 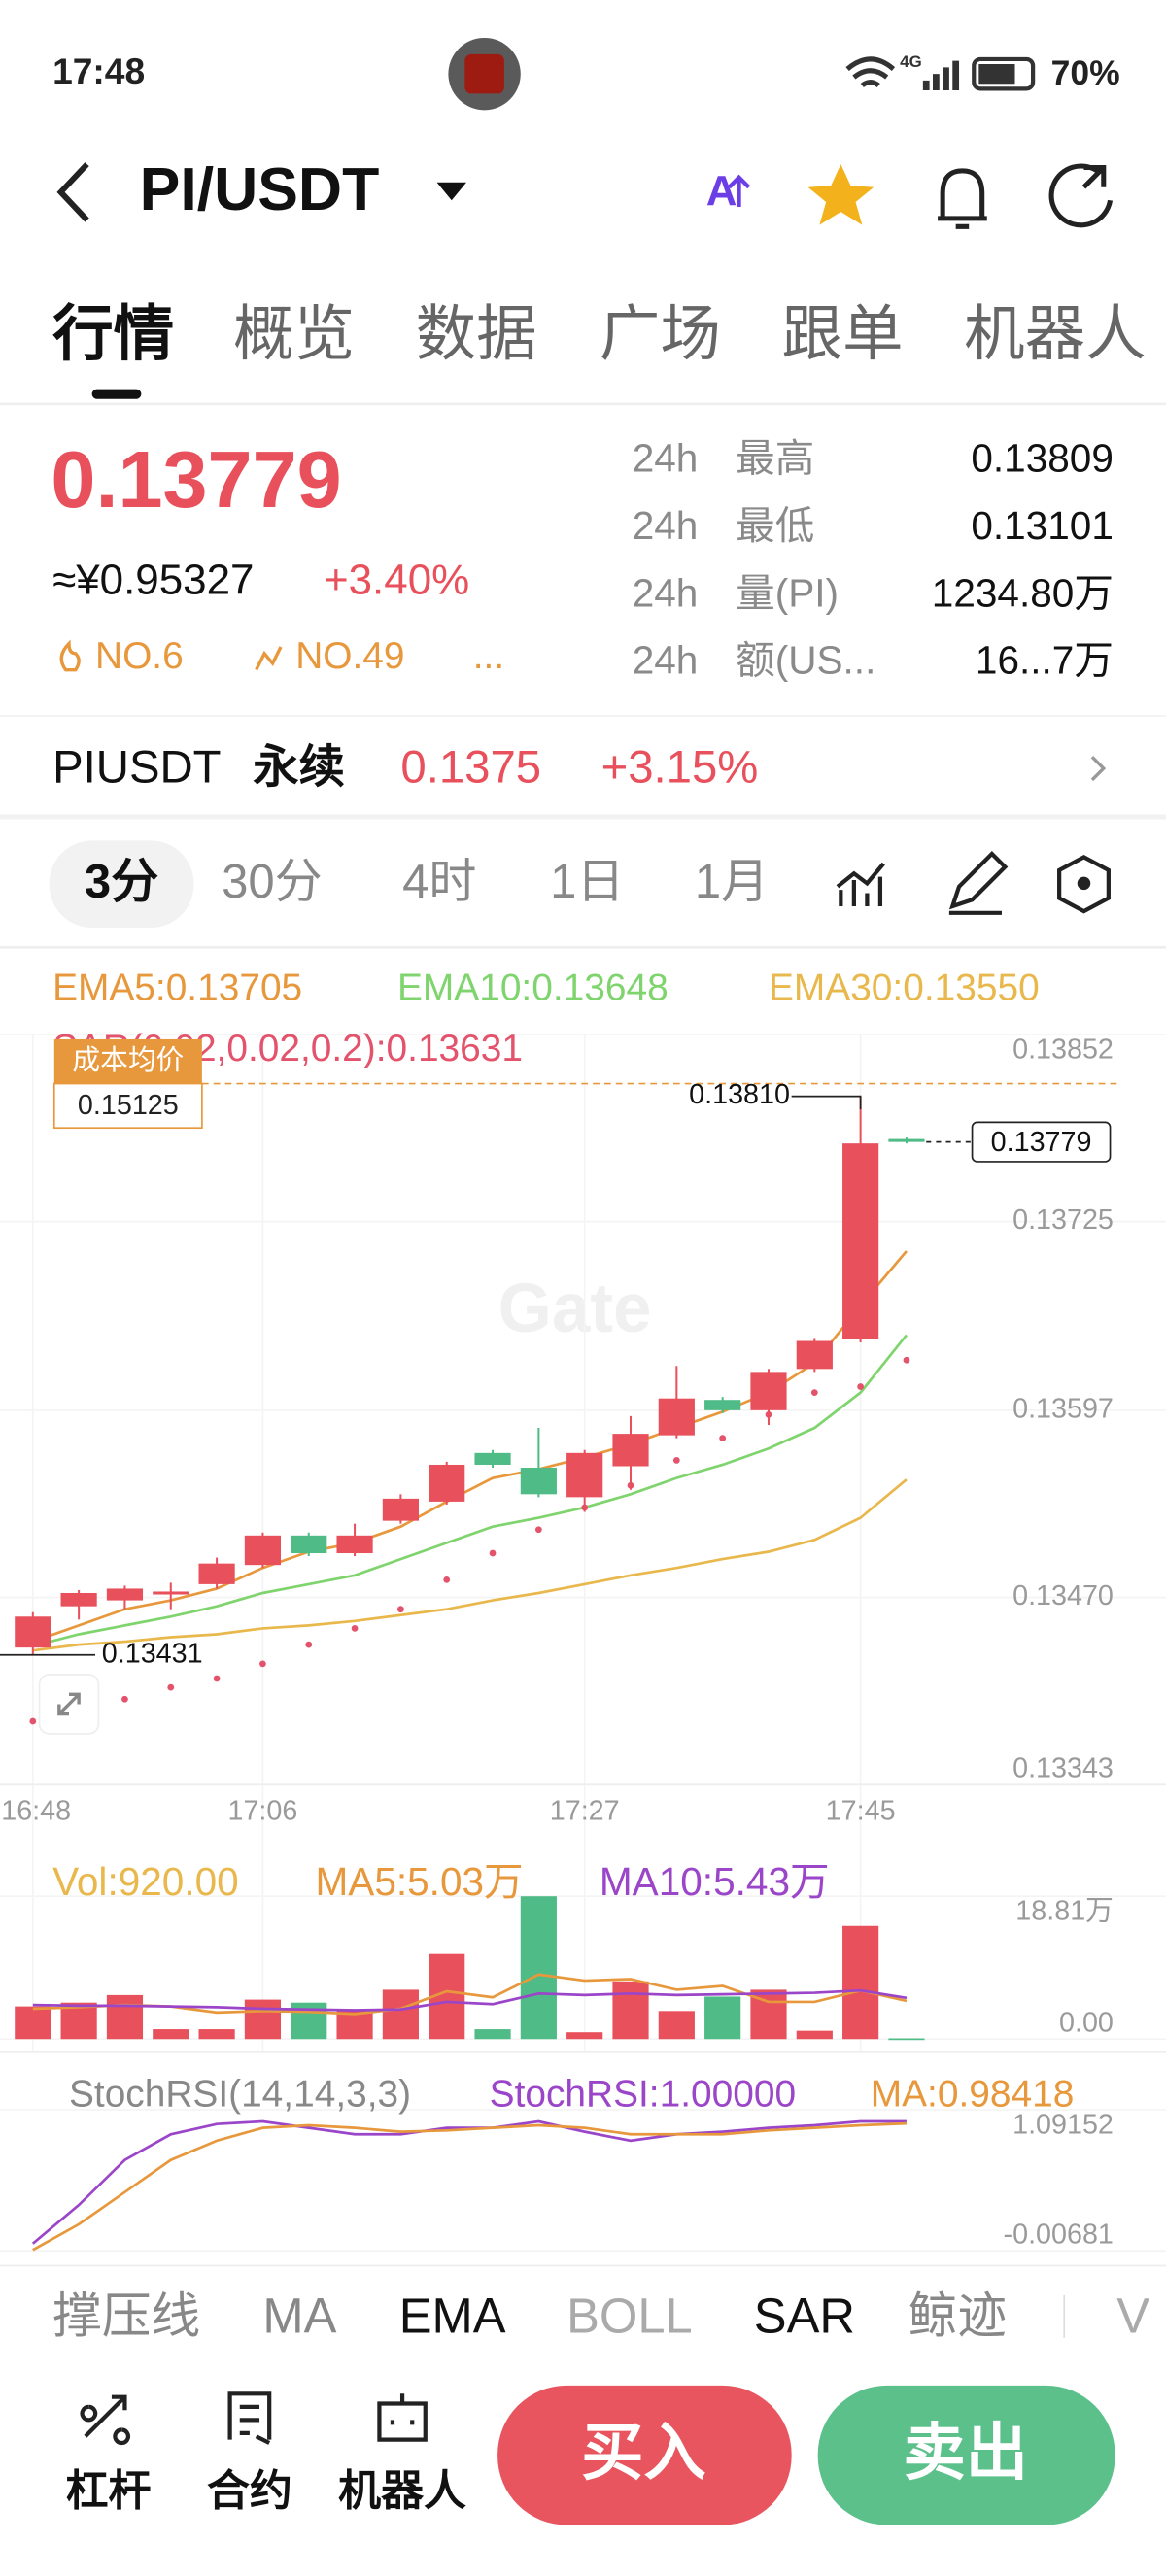 I want to click on tab: 概览, so click(x=294, y=334).